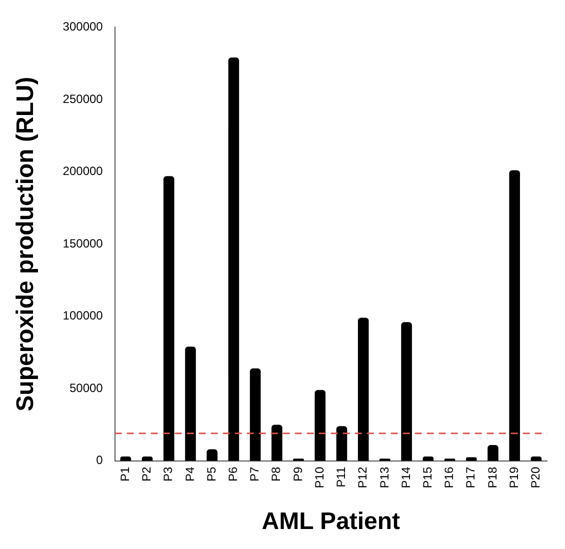 Image resolution: width=565 pixels, height=549 pixels. Describe the element at coordinates (83, 27) in the screenshot. I see `y-tick-label: 300000` at that location.